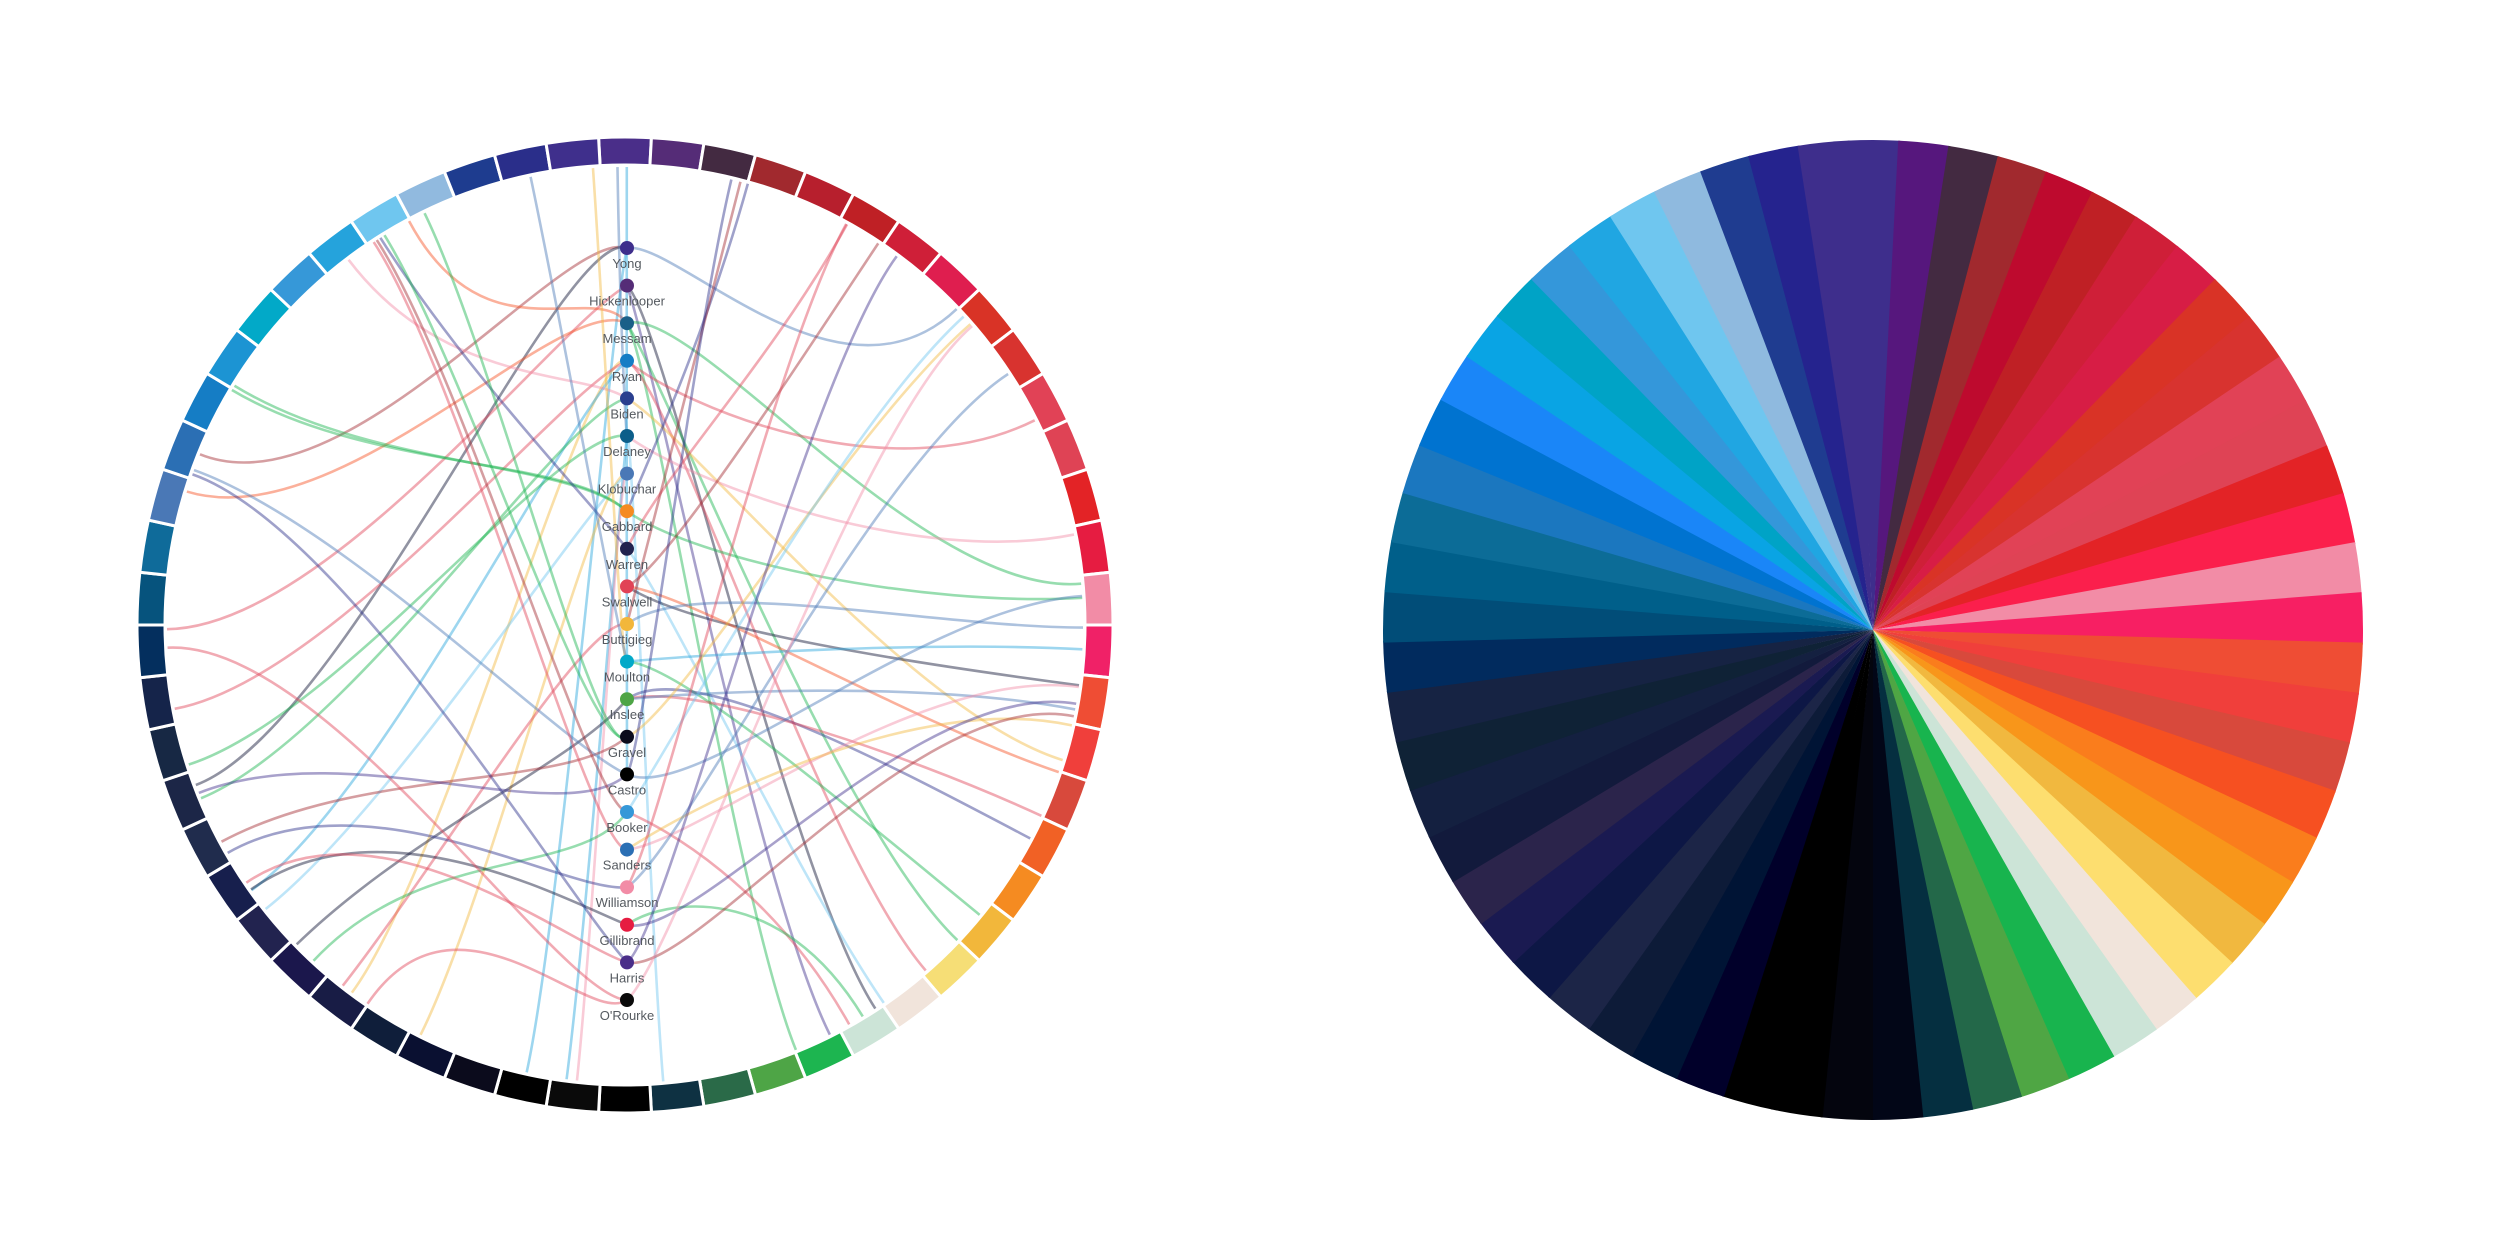 The image size is (2500, 1250). I want to click on candidate-label: Moulton, so click(627, 677).